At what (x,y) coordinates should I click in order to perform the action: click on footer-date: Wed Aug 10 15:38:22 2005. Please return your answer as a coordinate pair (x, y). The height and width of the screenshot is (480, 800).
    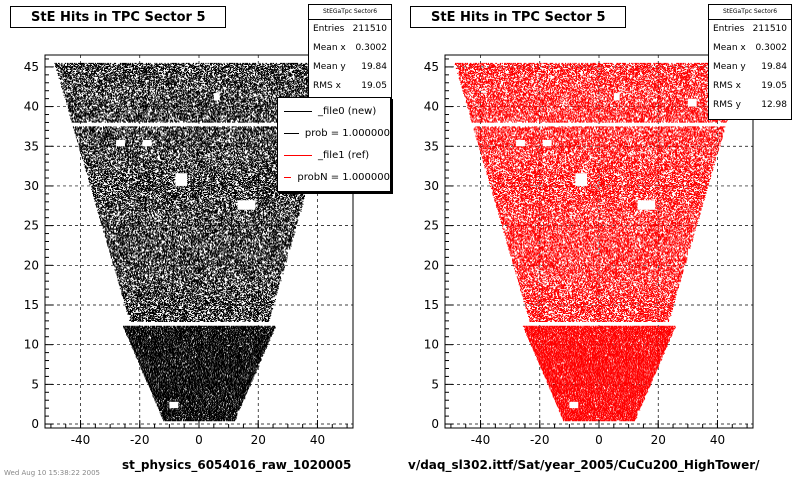
    Looking at the image, I should click on (52, 473).